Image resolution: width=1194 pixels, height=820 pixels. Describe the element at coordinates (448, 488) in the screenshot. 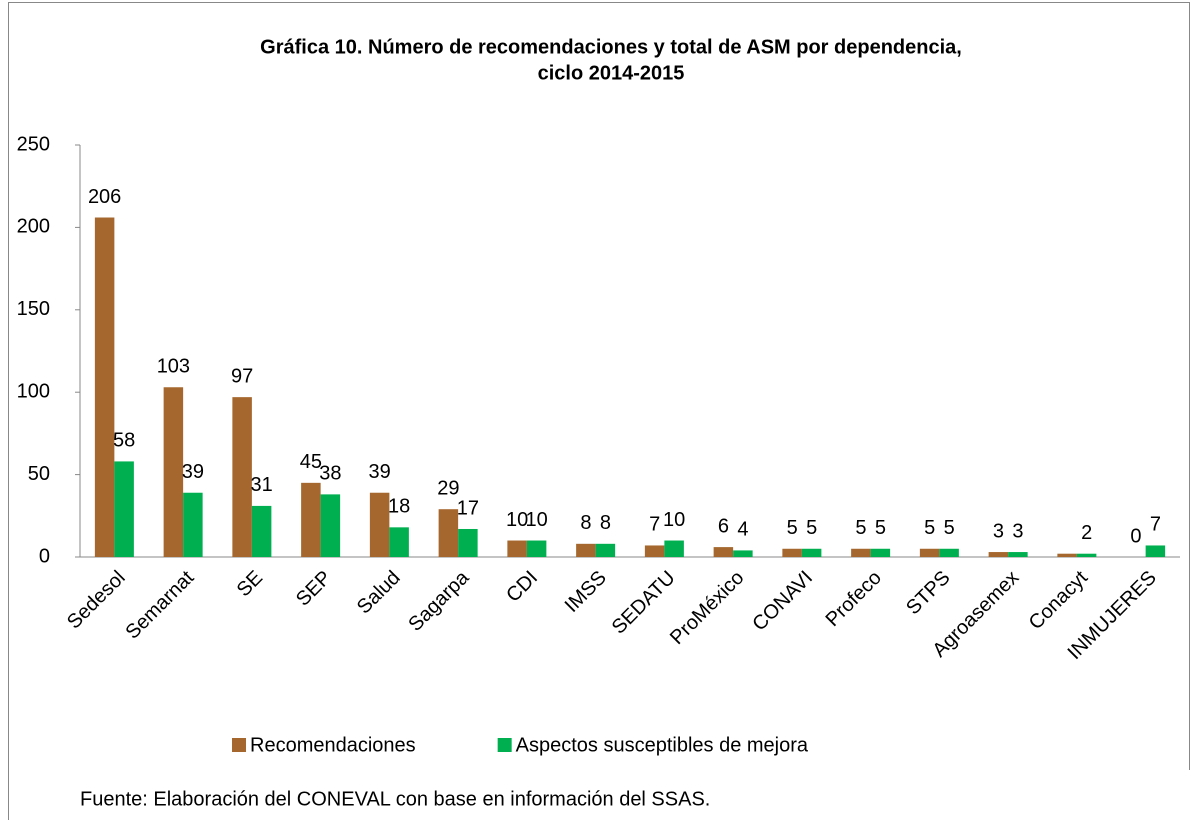

I see `data-label: 29` at that location.